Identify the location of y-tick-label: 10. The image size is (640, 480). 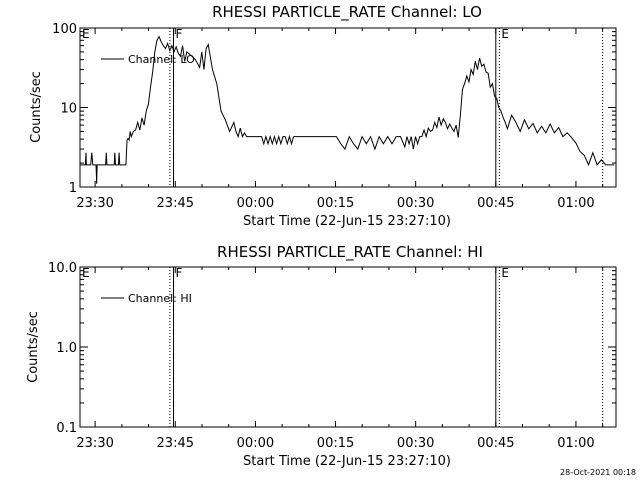
(68, 109).